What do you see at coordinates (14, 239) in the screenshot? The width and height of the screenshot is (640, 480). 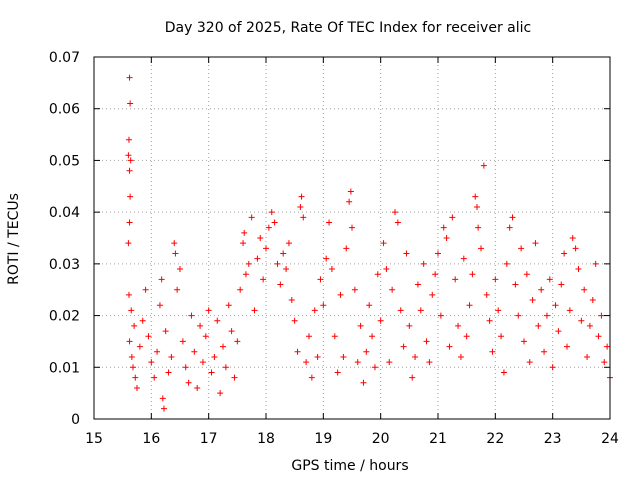 I see `y-axis-label: ROTI / TECUs` at bounding box center [14, 239].